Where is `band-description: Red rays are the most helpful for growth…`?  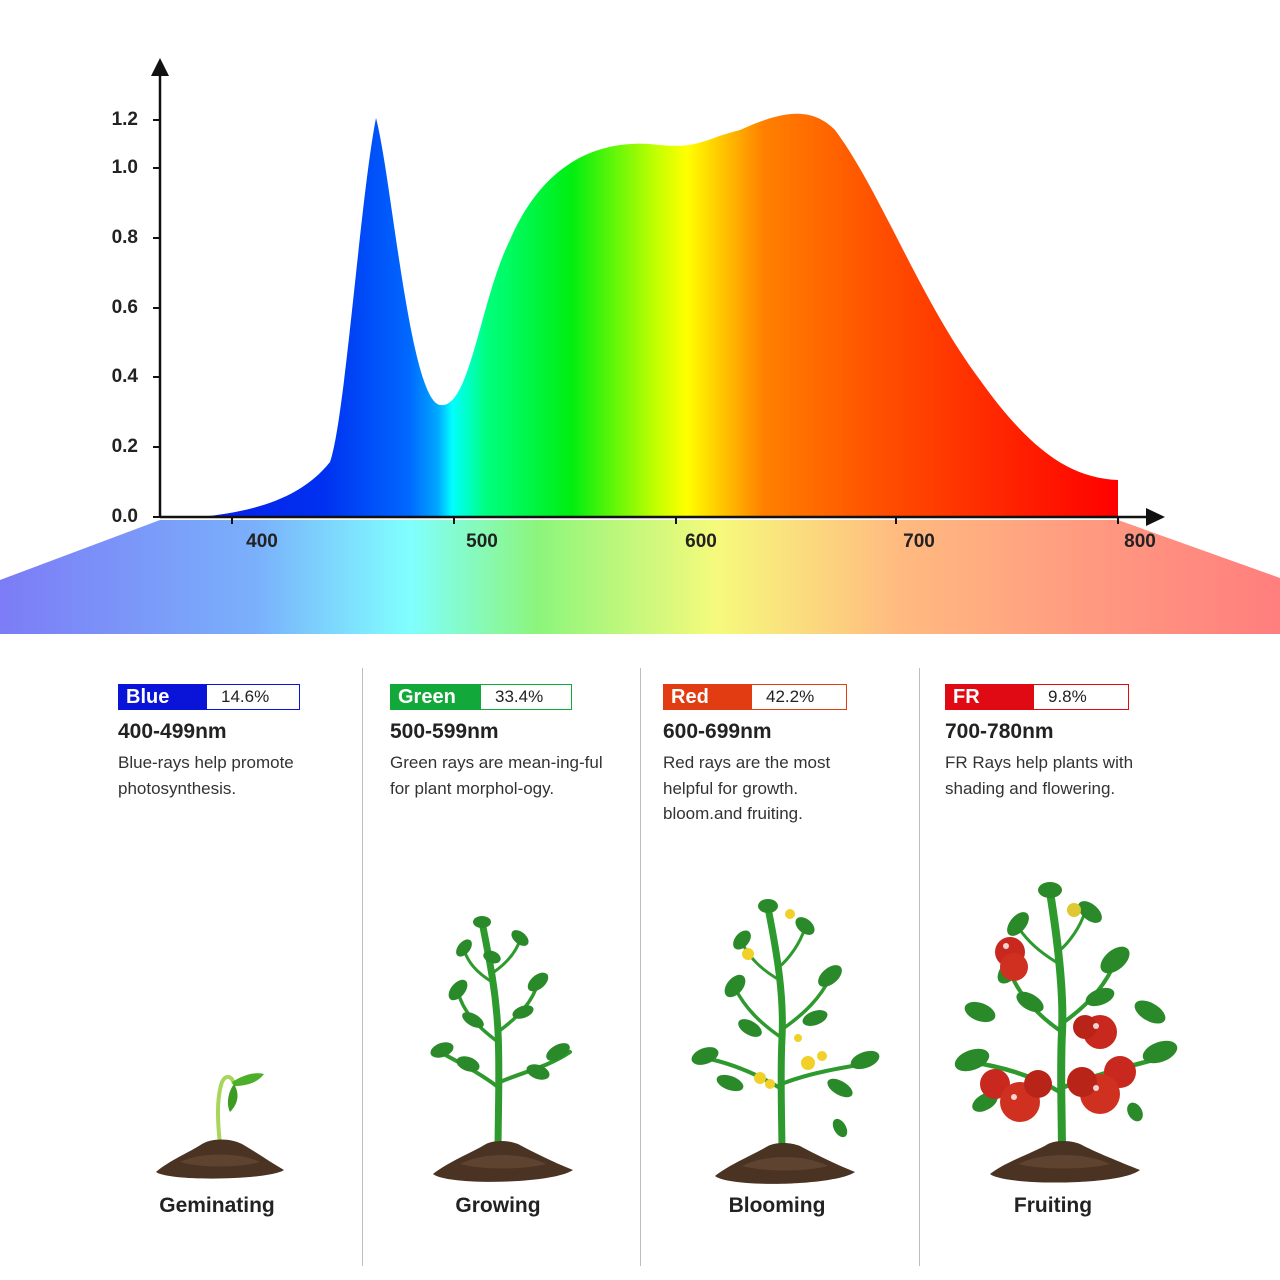
band-description: Red rays are the most helpful for growth… is located at coordinates (747, 788).